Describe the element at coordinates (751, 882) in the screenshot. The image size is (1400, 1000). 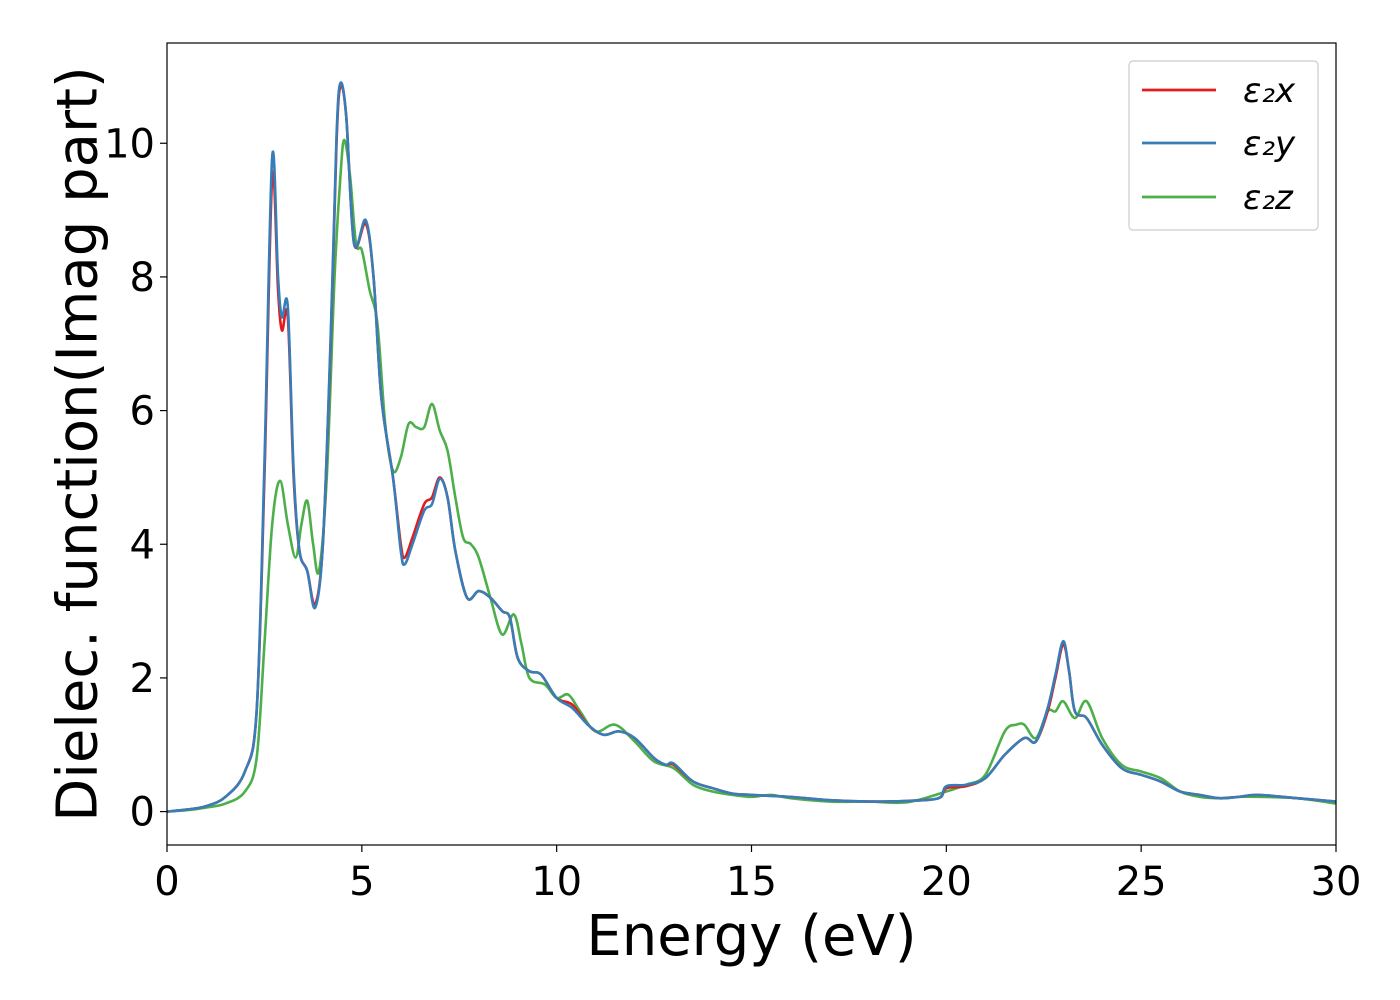
I see `x-tick-label: 15` at that location.